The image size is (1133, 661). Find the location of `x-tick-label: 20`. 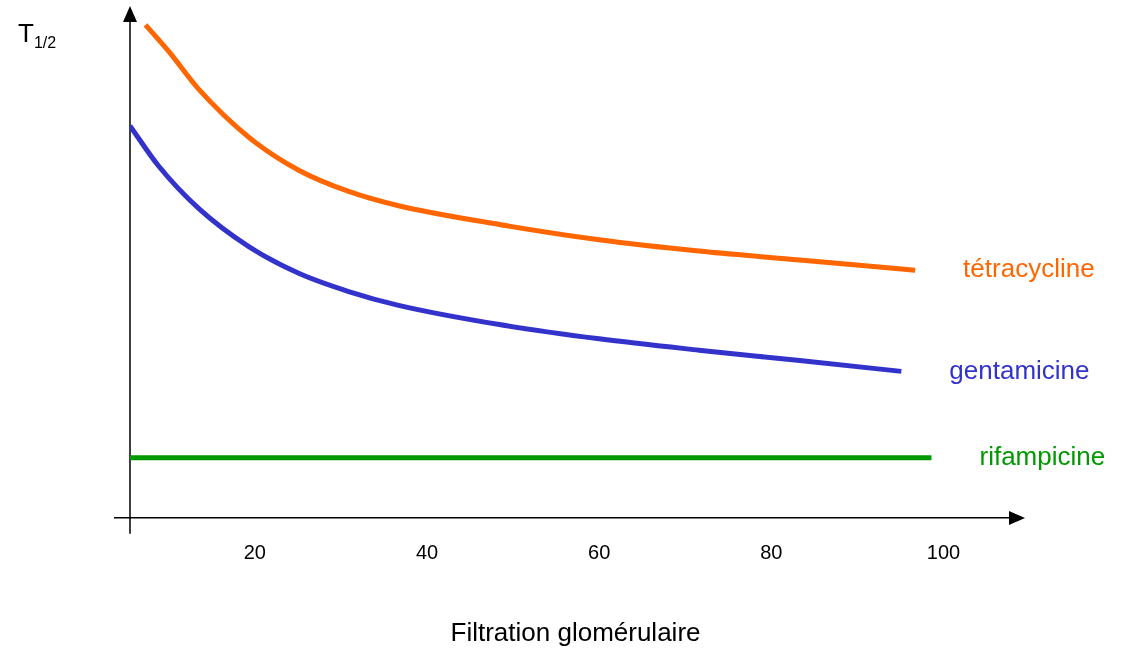

x-tick-label: 20 is located at coordinates (254, 552).